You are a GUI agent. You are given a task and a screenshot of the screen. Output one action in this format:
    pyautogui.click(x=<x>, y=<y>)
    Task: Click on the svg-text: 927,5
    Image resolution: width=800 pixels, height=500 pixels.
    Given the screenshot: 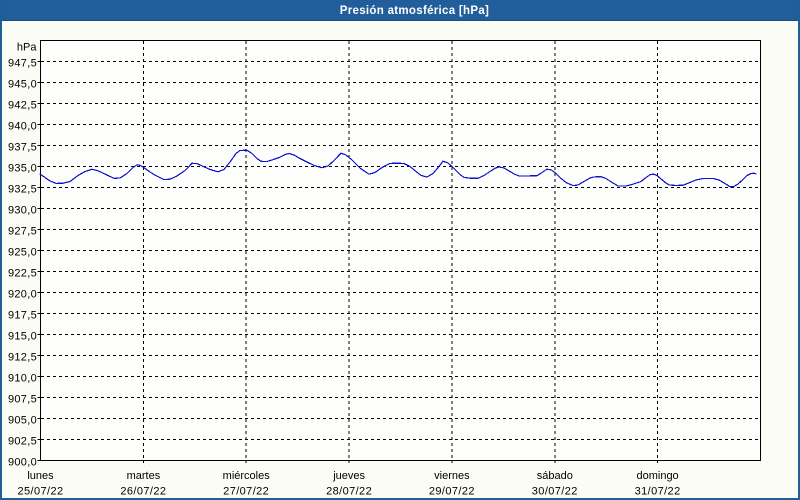 What is the action you would take?
    pyautogui.click(x=22, y=232)
    